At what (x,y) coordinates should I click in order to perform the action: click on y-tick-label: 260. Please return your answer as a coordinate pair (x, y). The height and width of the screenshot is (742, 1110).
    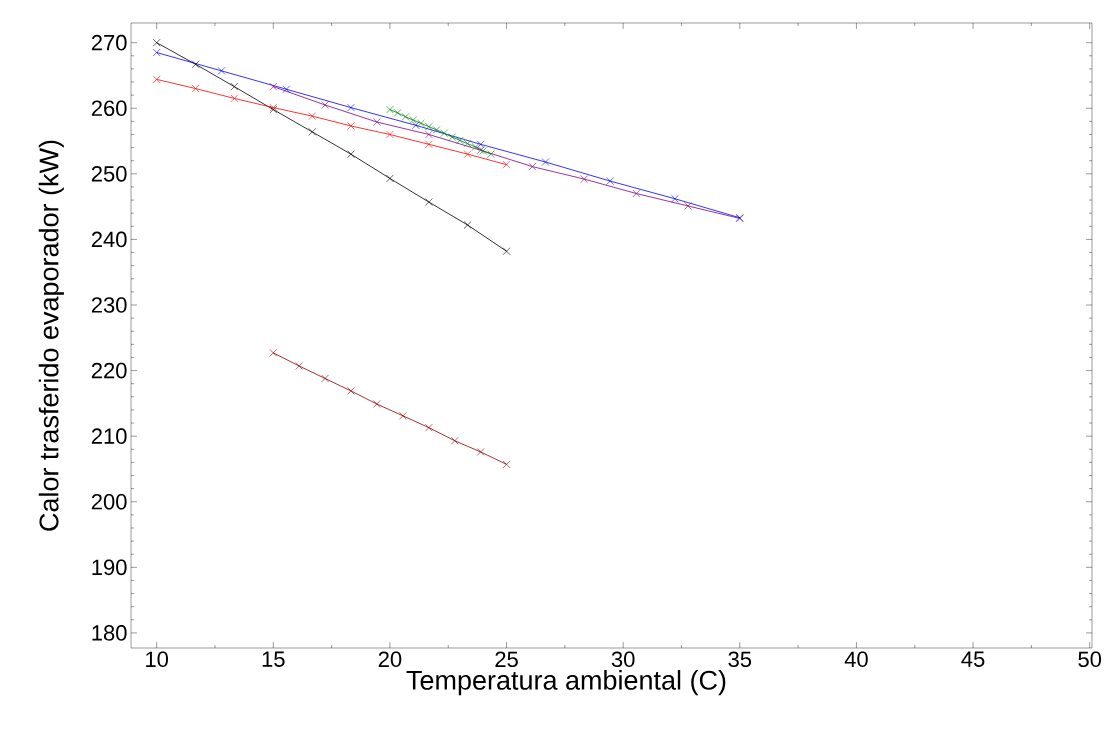
    Looking at the image, I should click on (109, 108).